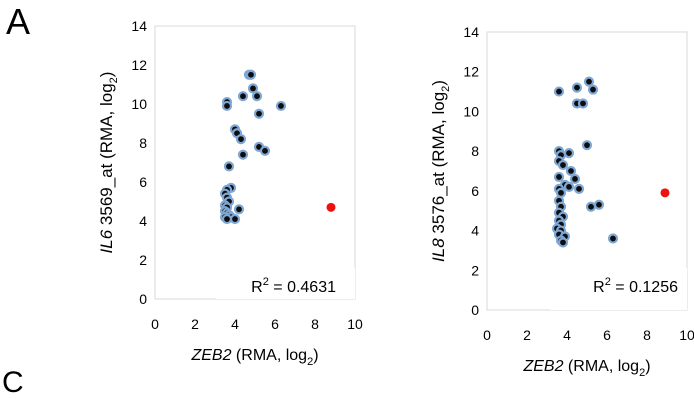 The height and width of the screenshot is (399, 694). Describe the element at coordinates (18, 21) in the screenshot. I see `panel-letter: A` at that location.